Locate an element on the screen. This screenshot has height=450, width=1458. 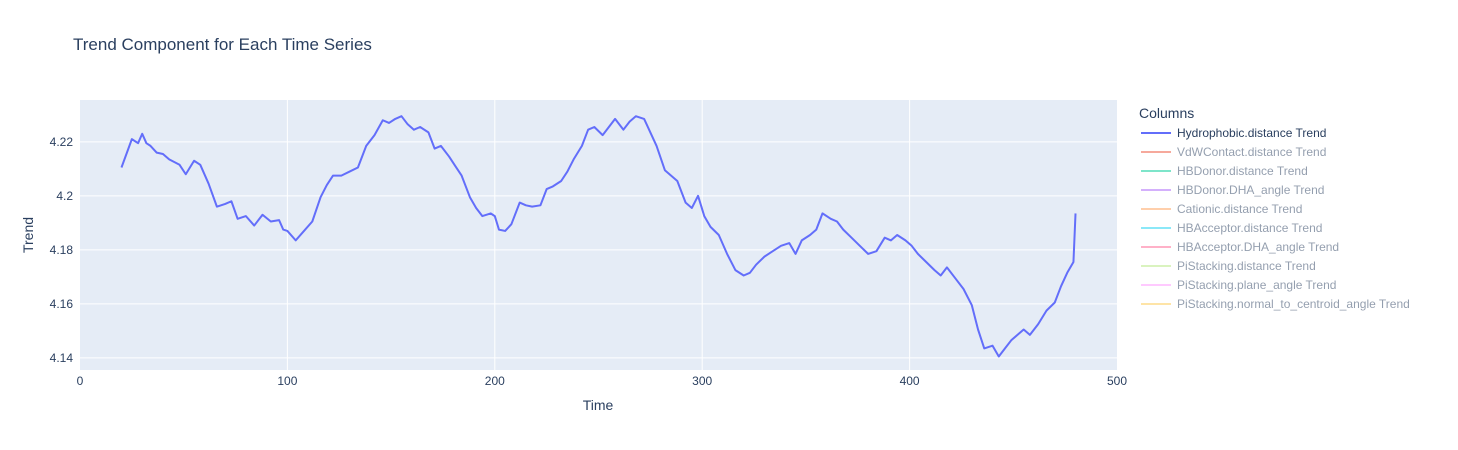
legend-item: Cationic.distance Trend is located at coordinates (1221, 209).